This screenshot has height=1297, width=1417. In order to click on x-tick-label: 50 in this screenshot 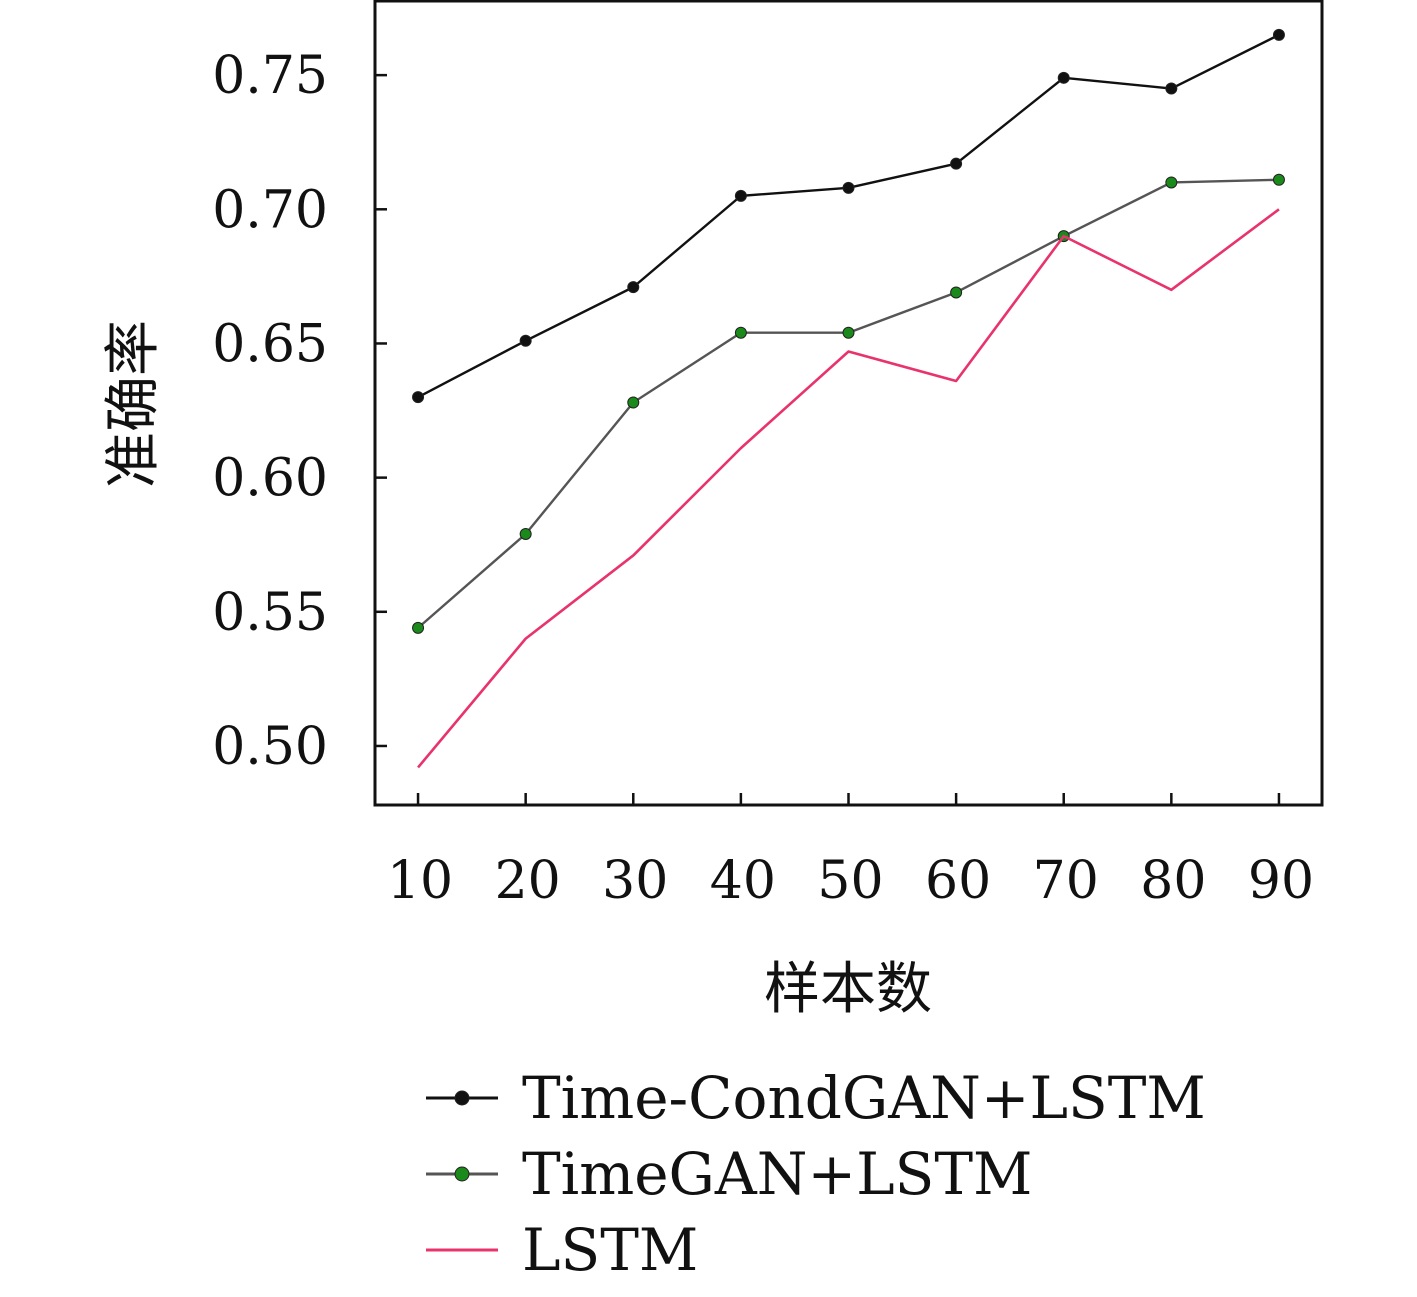, I will do `click(850, 881)`.